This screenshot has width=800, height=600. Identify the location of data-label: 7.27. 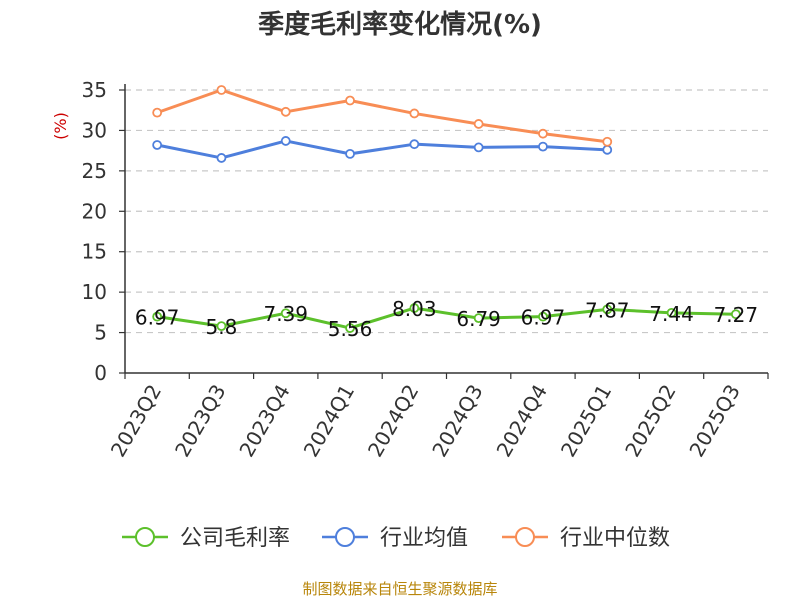
(736, 315).